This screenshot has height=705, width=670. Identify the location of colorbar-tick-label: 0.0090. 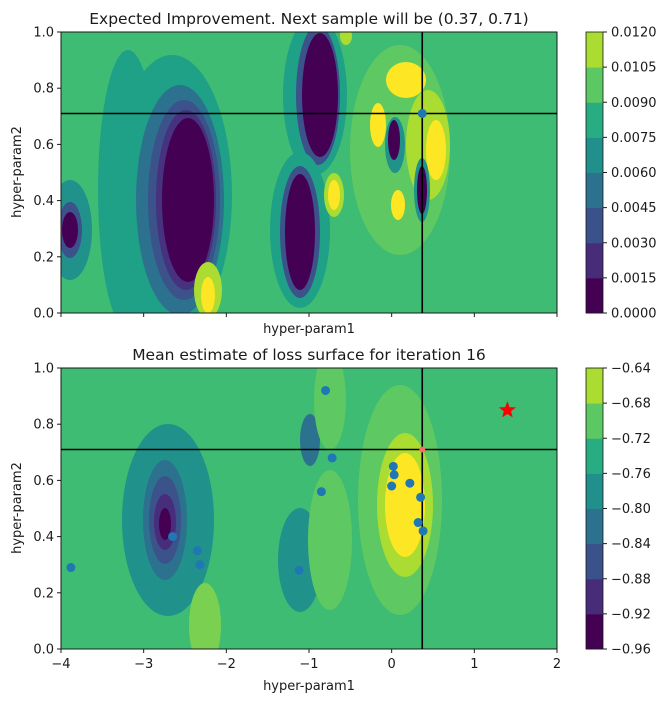
(634, 103).